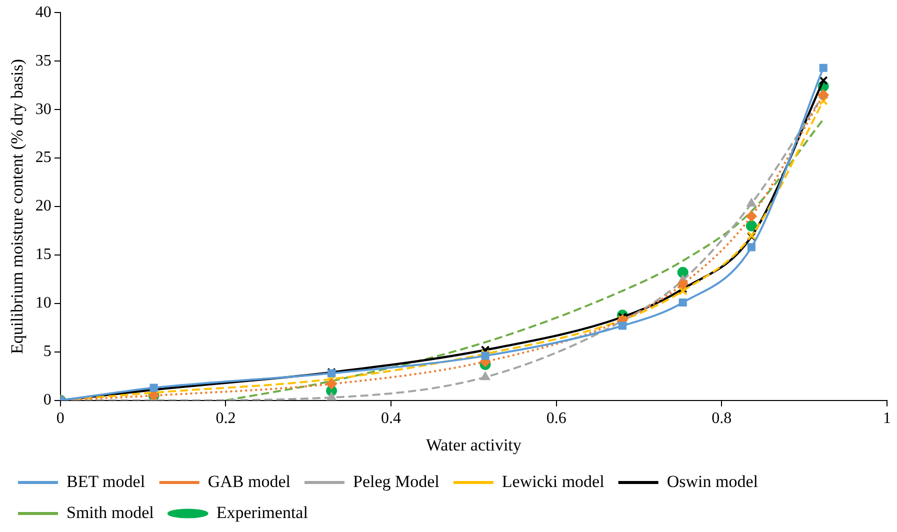 This screenshot has height=532, width=897. I want to click on y-tick-label: 35, so click(43, 61).